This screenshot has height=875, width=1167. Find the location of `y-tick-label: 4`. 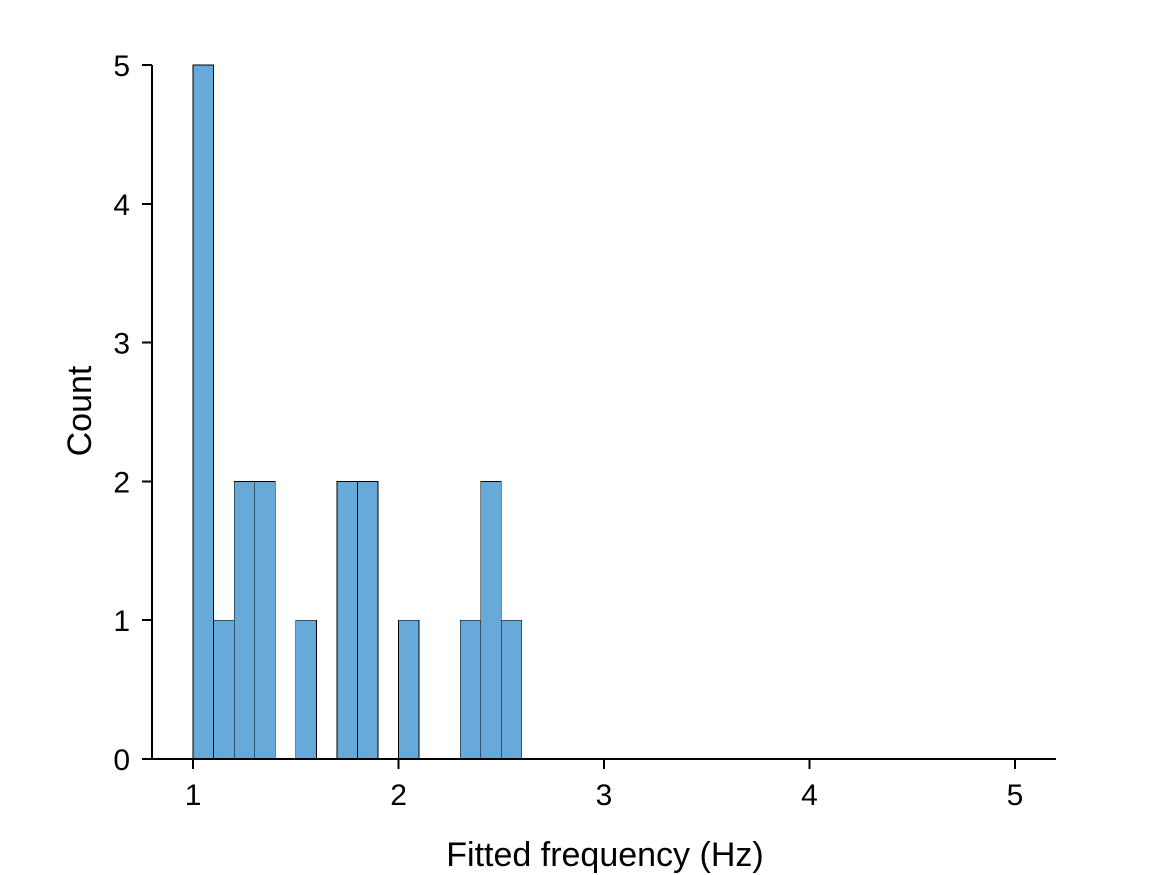

y-tick-label: 4 is located at coordinates (121, 205).